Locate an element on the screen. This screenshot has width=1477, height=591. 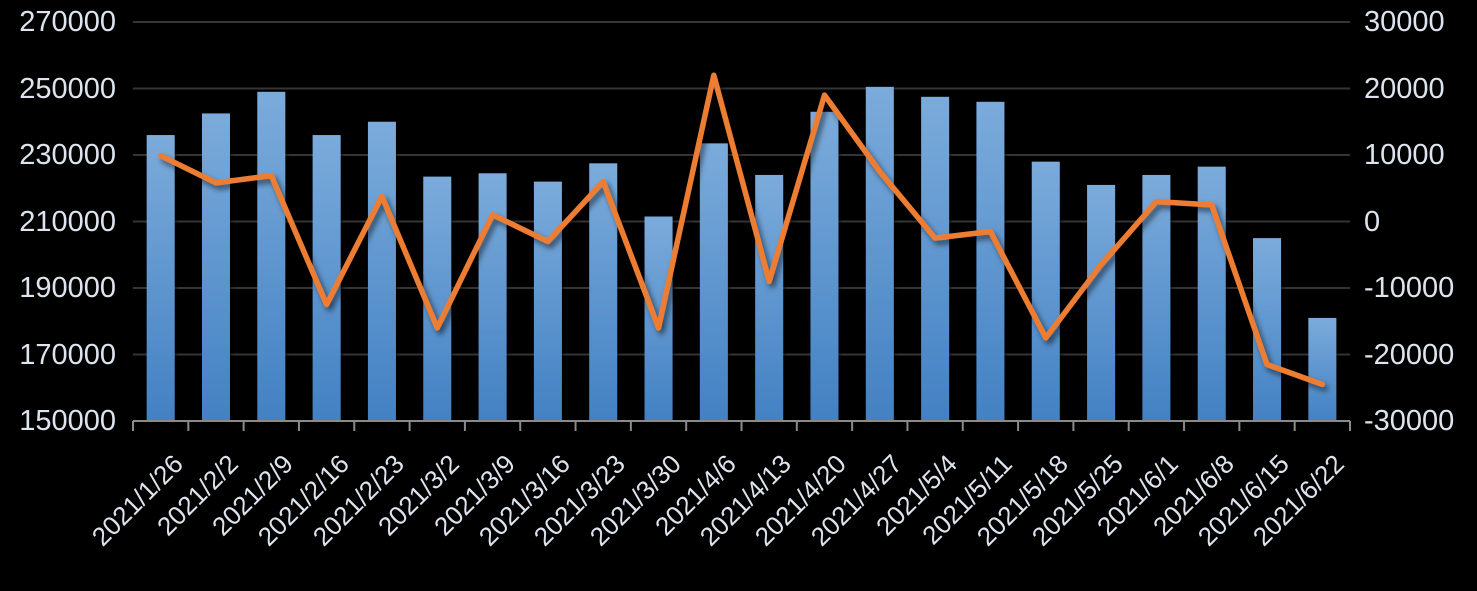
y-right-tick-label: -20000 is located at coordinates (1409, 354).